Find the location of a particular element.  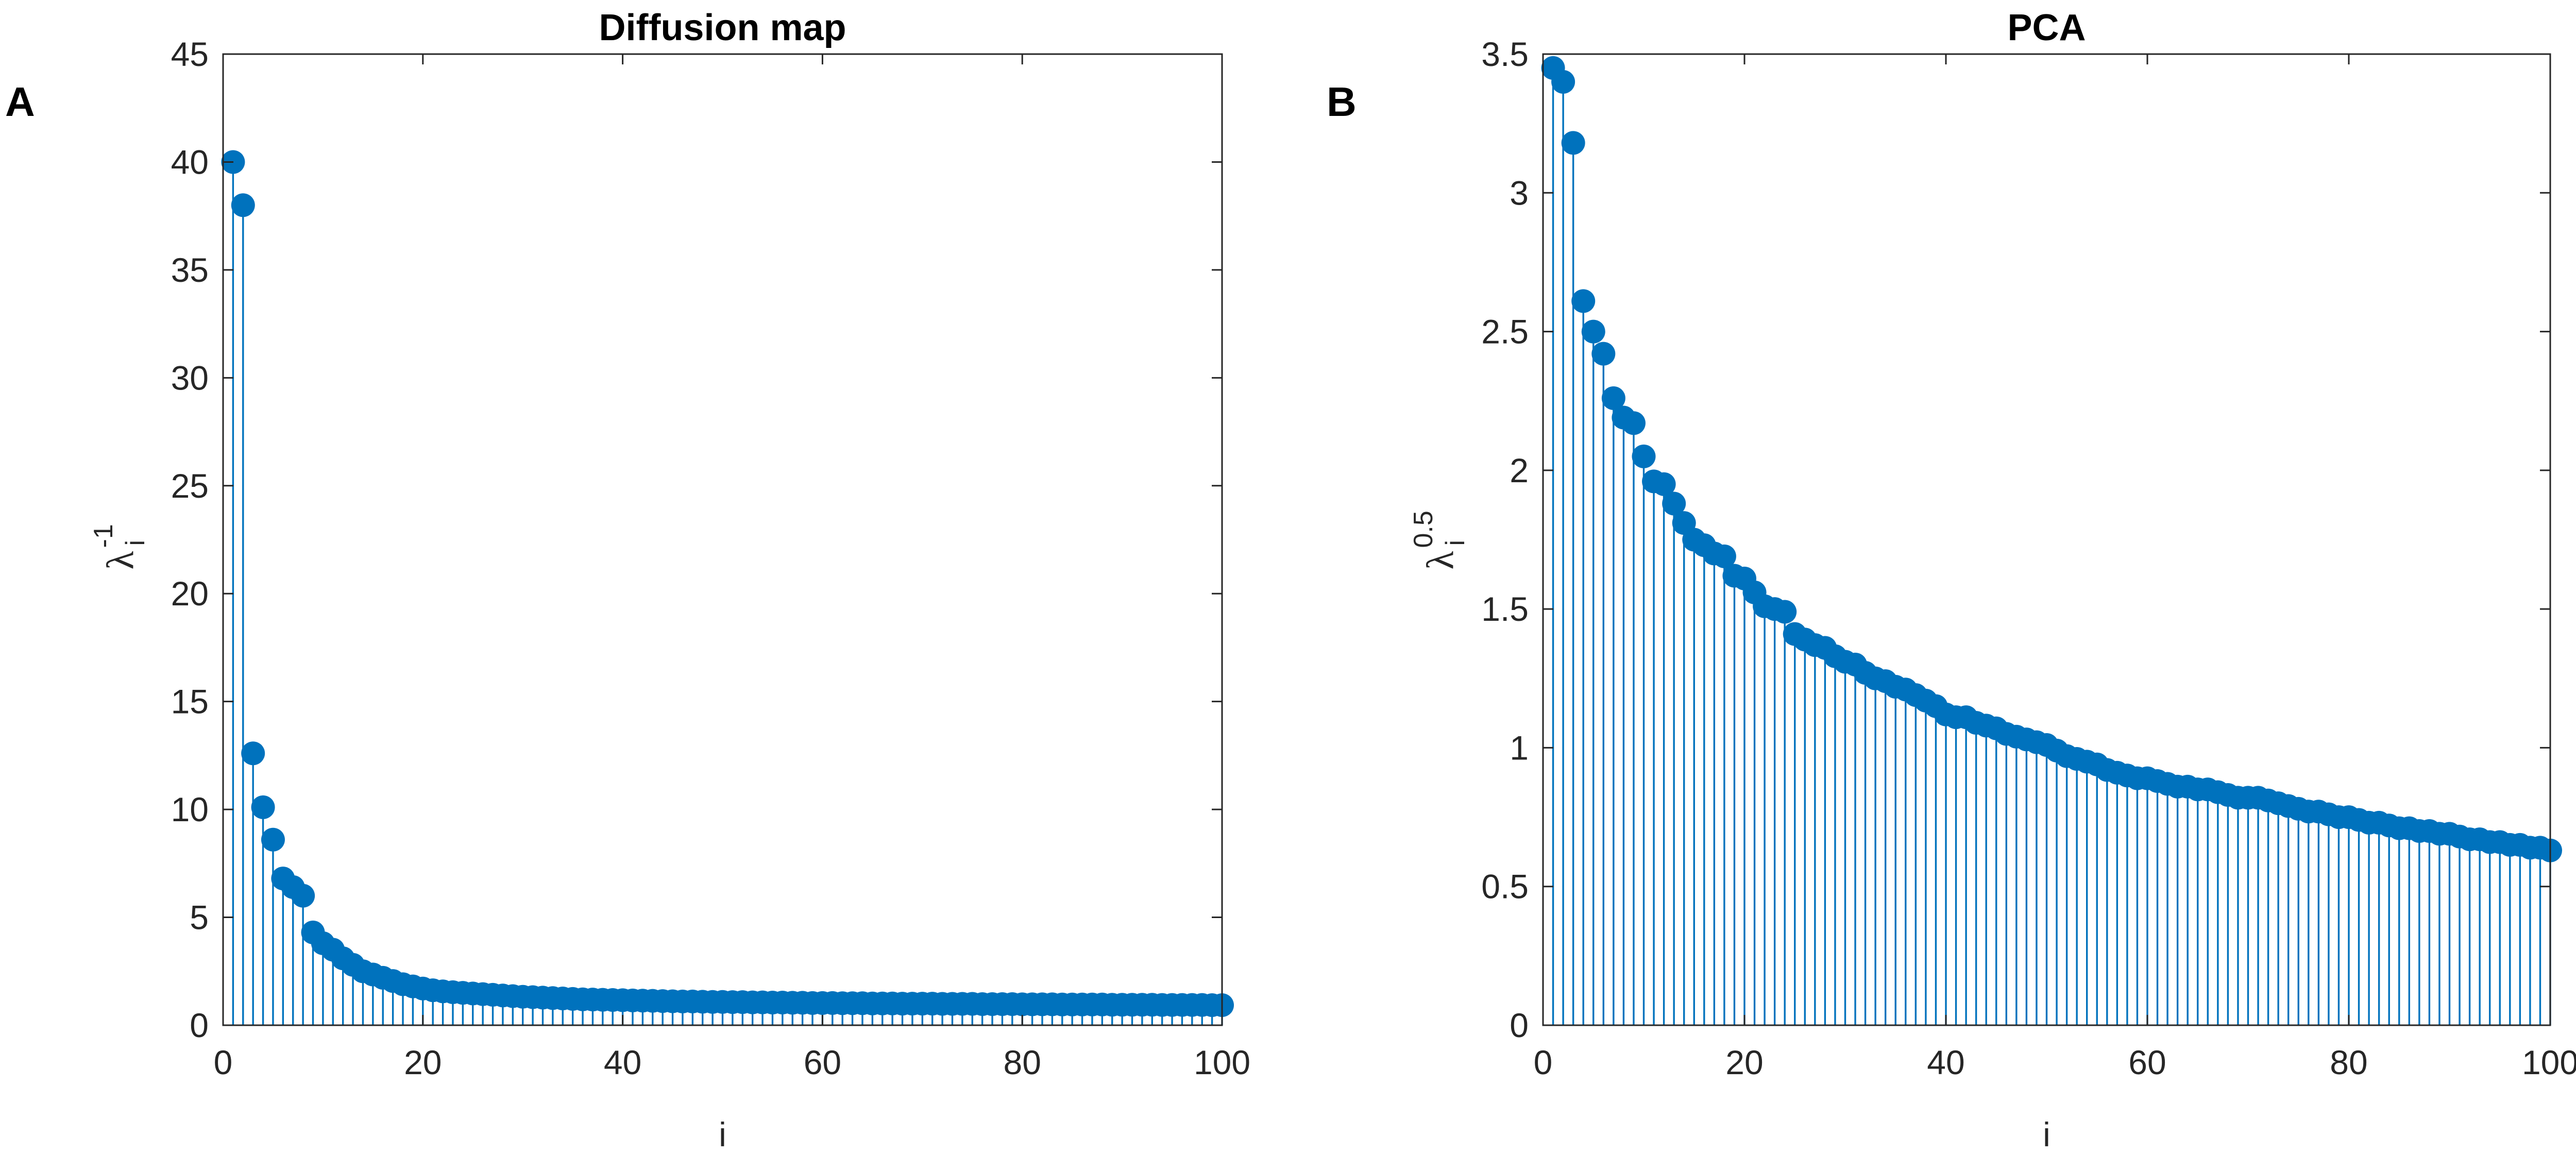

y-tick-label: 10 is located at coordinates (190, 809).